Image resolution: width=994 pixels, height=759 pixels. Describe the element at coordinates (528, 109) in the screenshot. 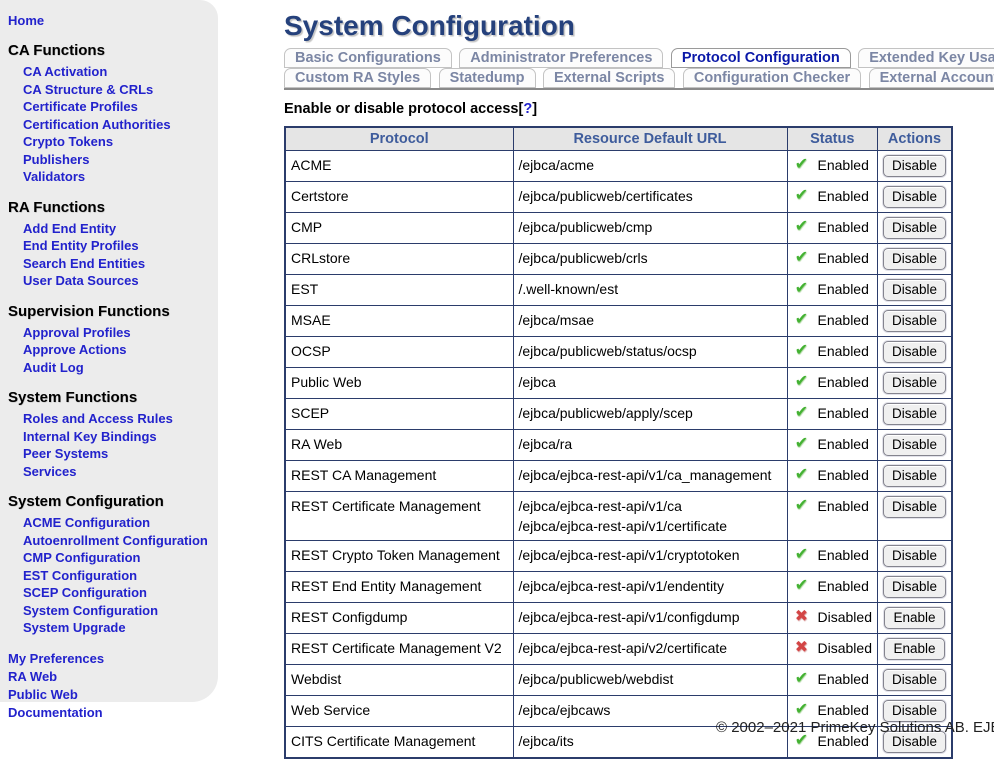

I see `help-link: ?` at that location.